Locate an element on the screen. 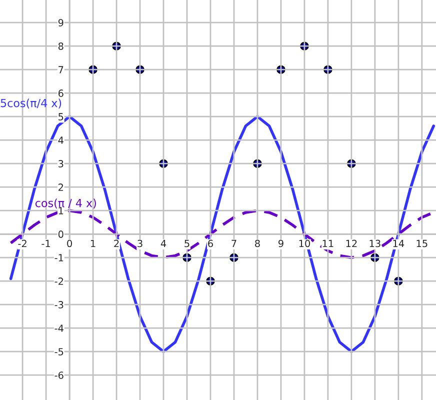  x-tick-label: 15 is located at coordinates (422, 244).